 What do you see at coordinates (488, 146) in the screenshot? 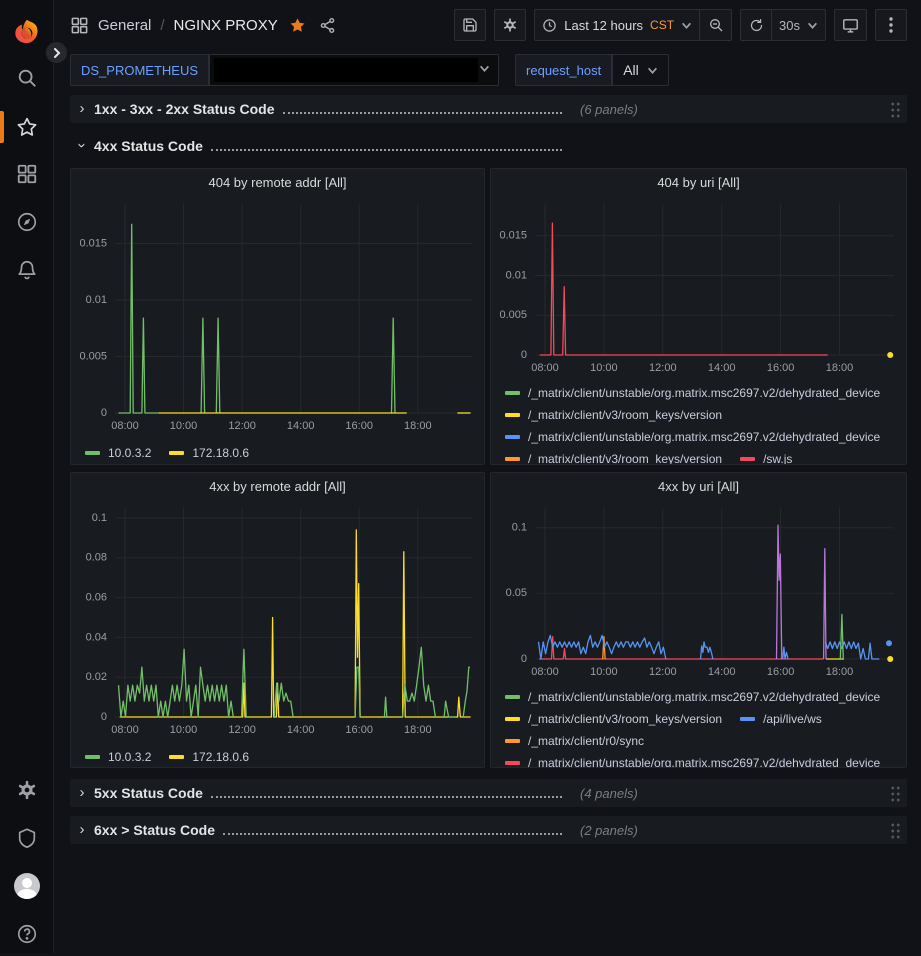
I see `row-4xx: › 4xx Status Code` at bounding box center [488, 146].